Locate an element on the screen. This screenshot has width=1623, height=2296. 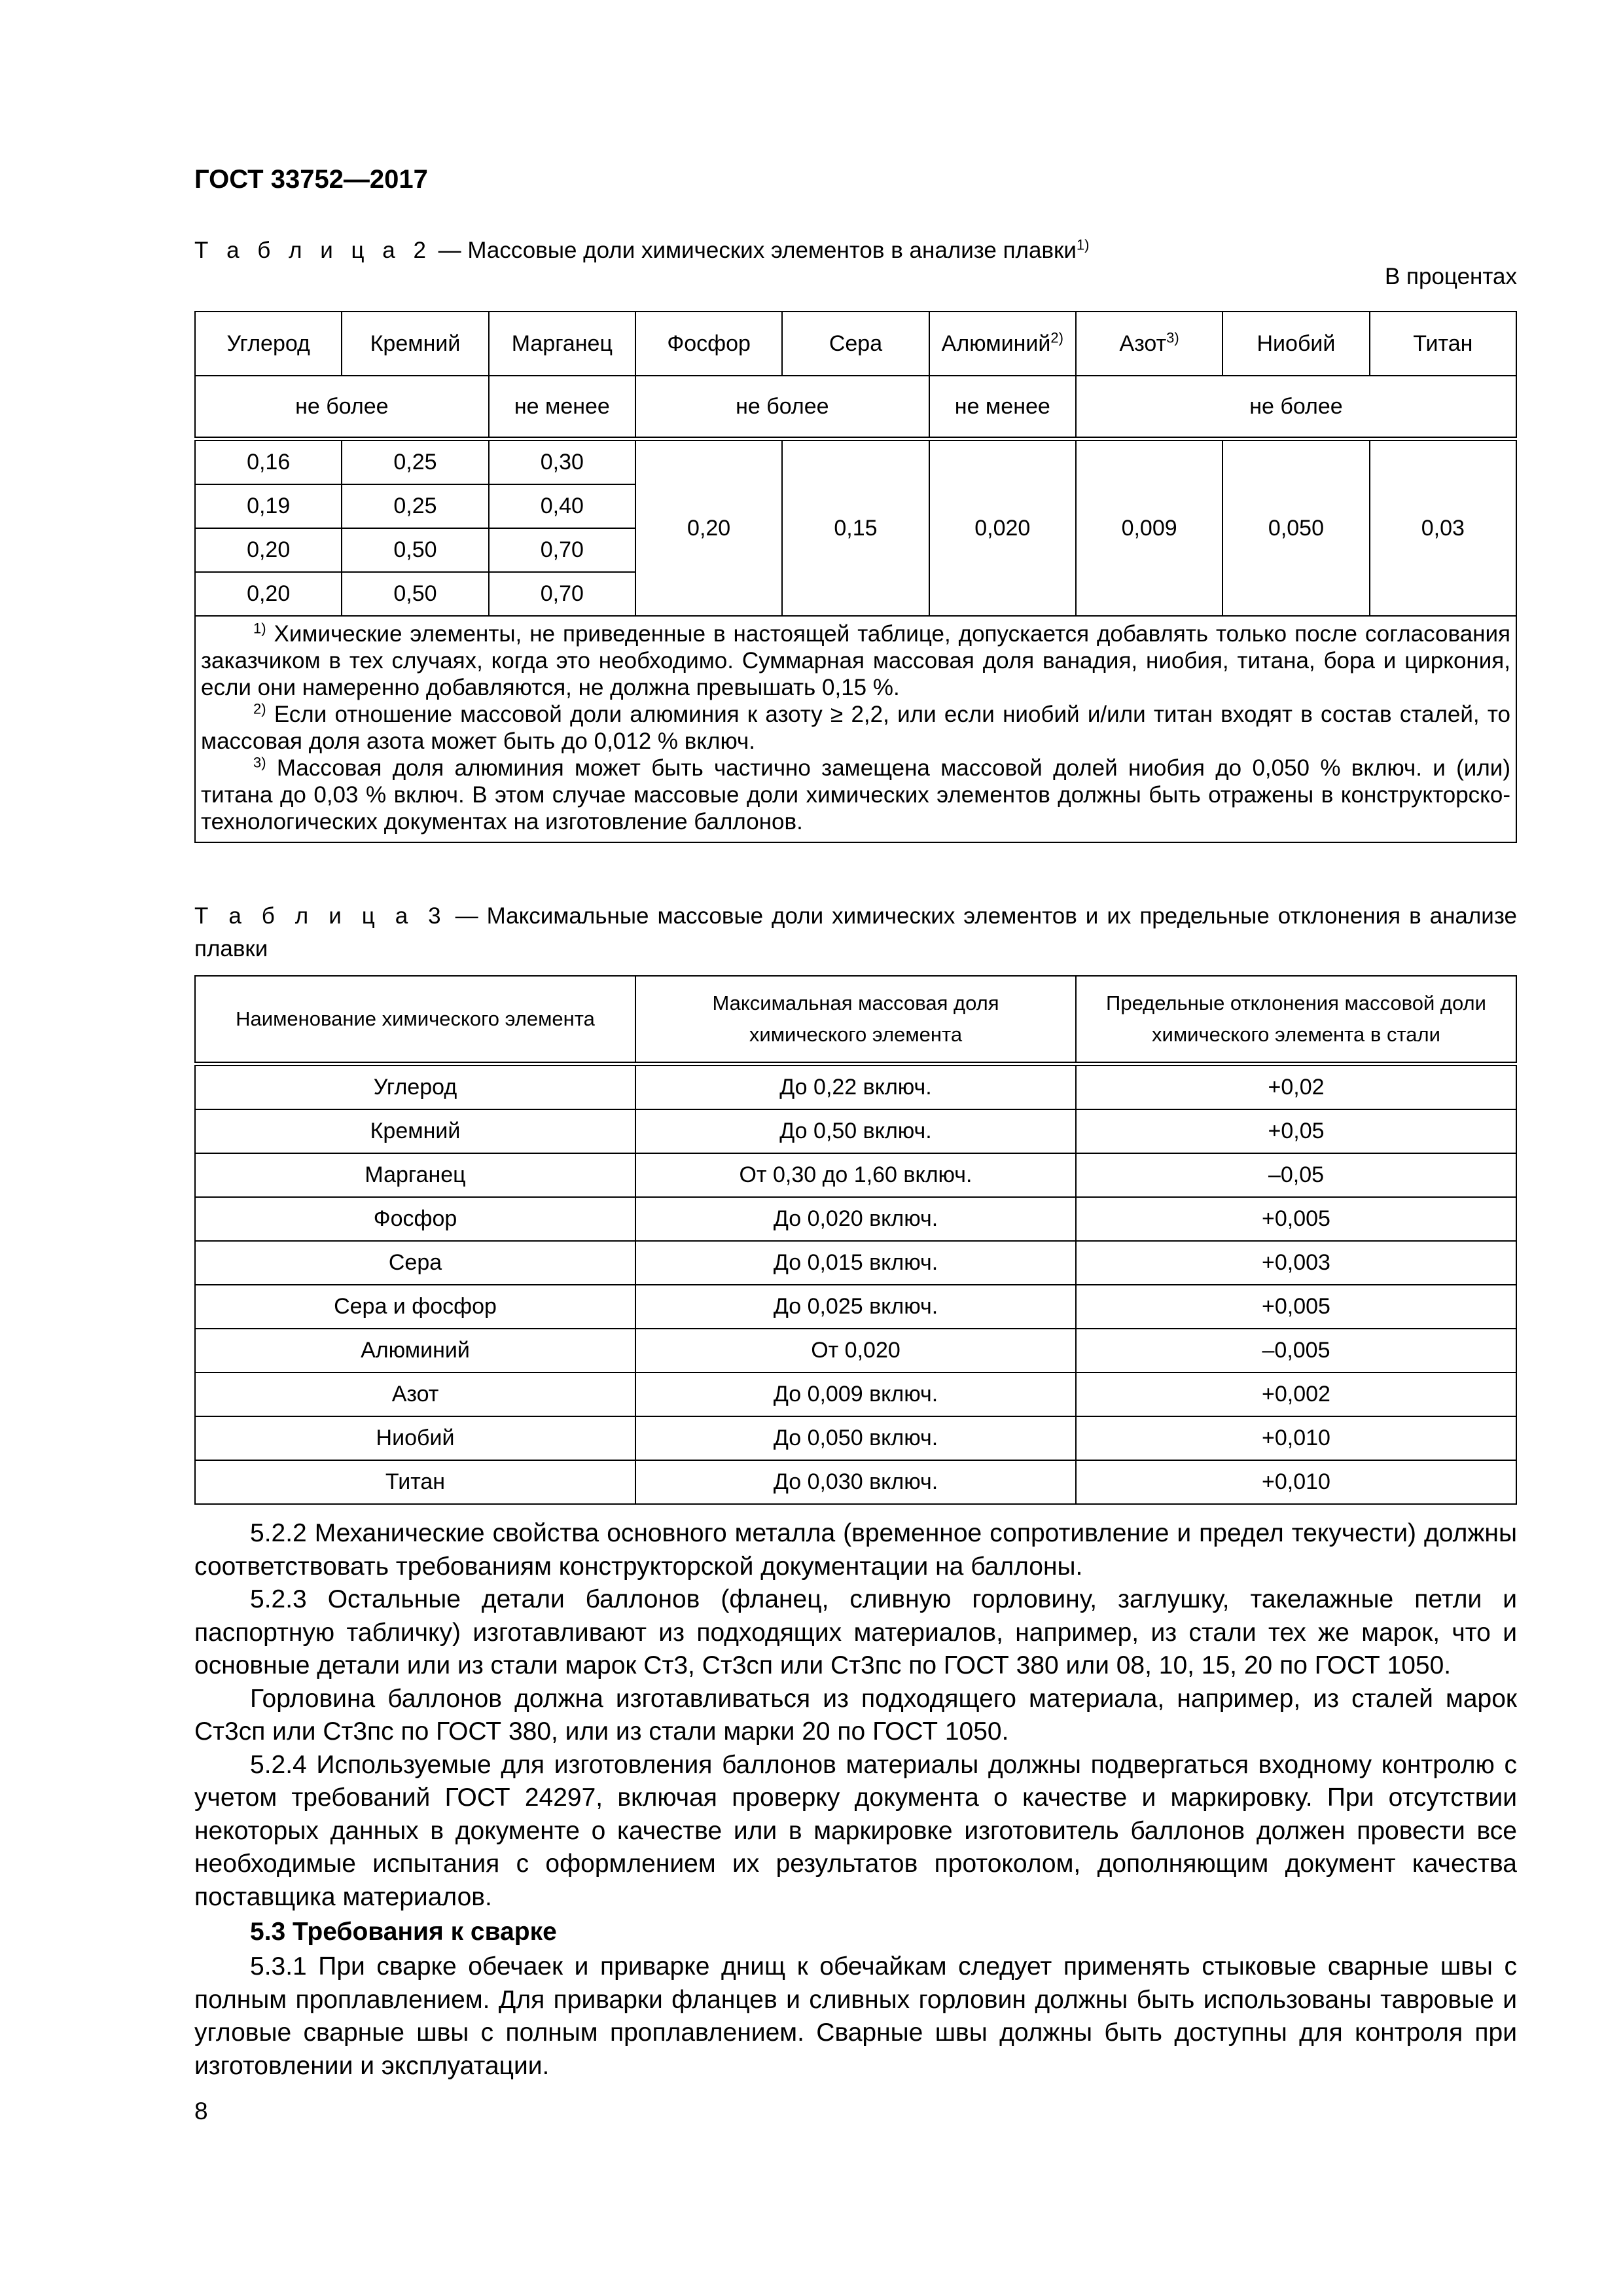
table2-caption-note: 1) is located at coordinates (1083, 244).